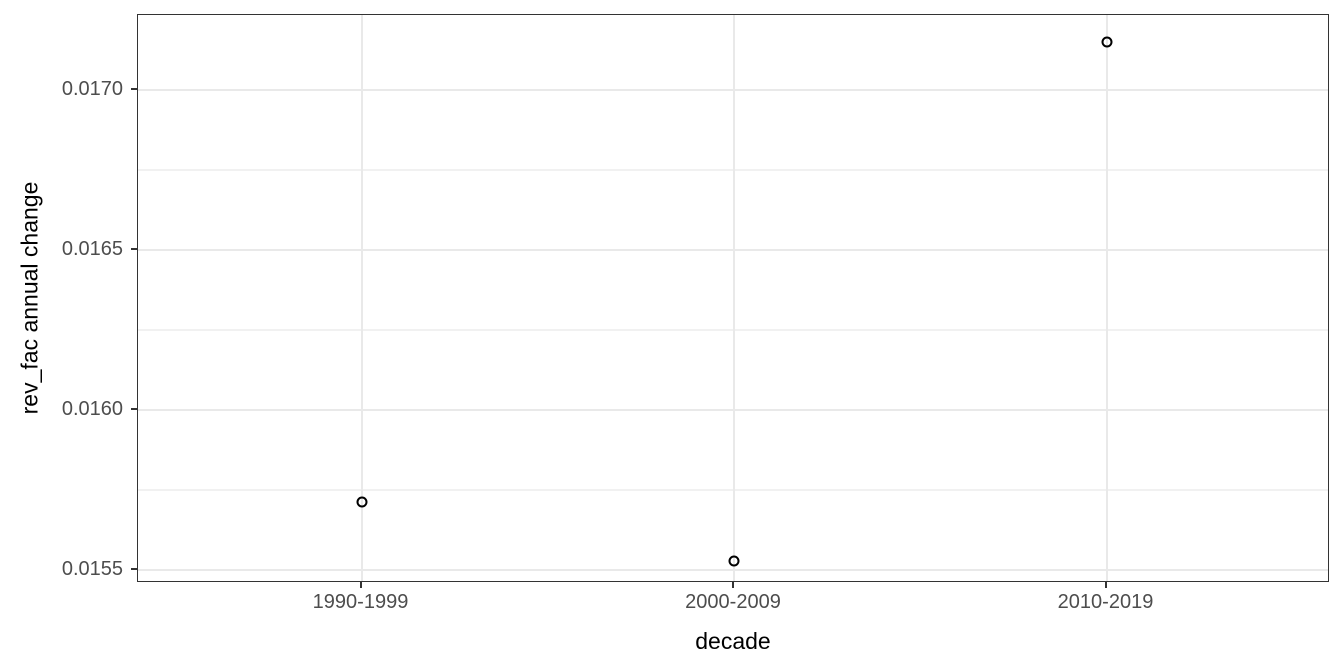 This screenshot has width=1344, height=672. Describe the element at coordinates (733, 602) in the screenshot. I see `x-axis-tick-label: 2000-2009` at that location.